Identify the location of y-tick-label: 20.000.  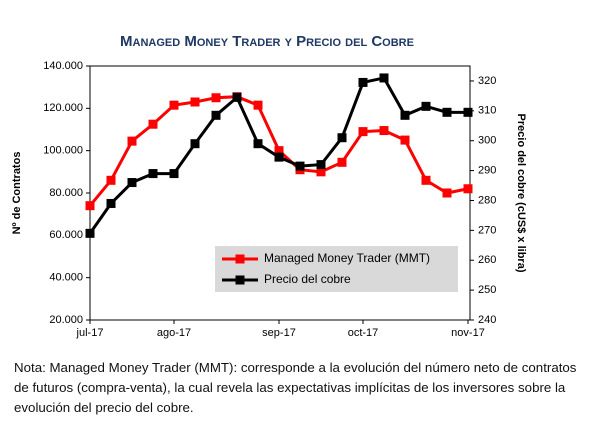
(66, 320).